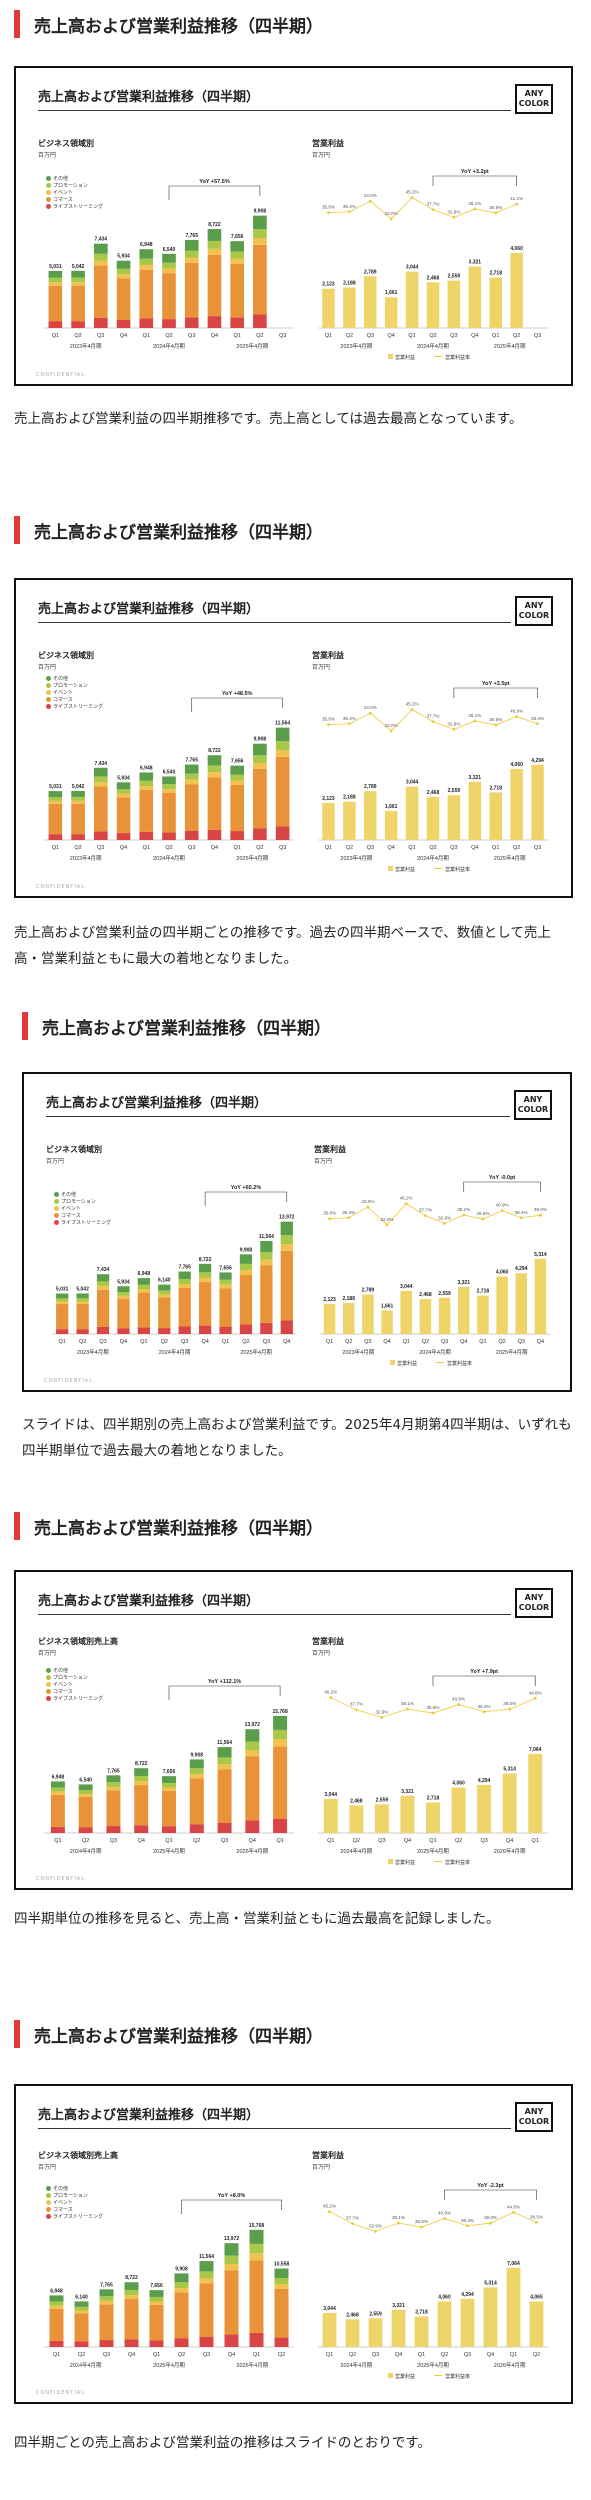 The width and height of the screenshot is (591, 2500). Describe the element at coordinates (257, 2226) in the screenshot. I see `bar-total-label: 15,768` at that location.